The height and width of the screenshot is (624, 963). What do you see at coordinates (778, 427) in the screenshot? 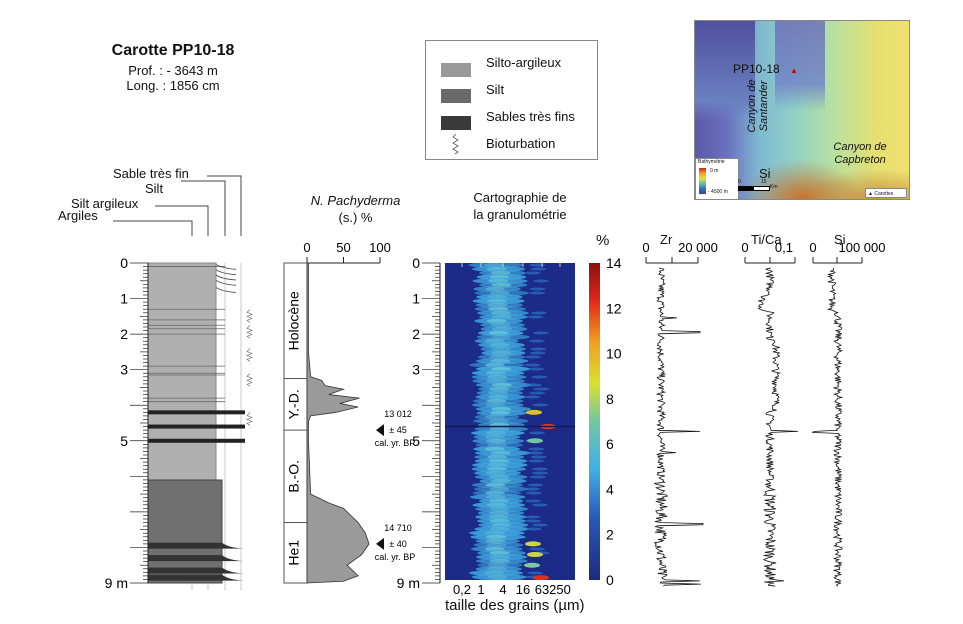
I see `geochem-curve-ti-ca` at bounding box center [778, 427].